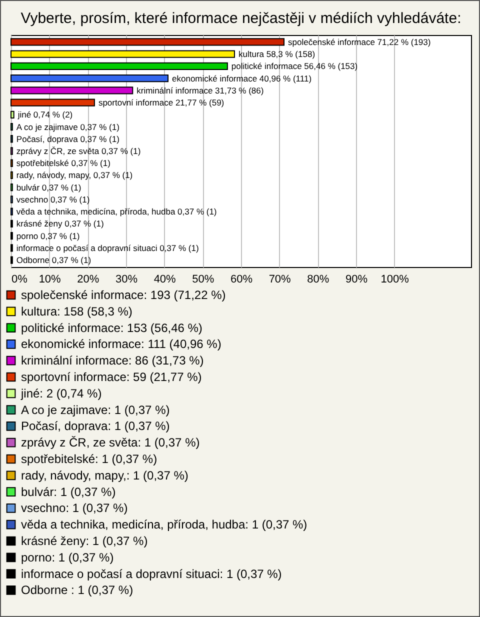  What do you see at coordinates (356, 280) in the screenshot?
I see `x-tick-label: 90%` at bounding box center [356, 280].